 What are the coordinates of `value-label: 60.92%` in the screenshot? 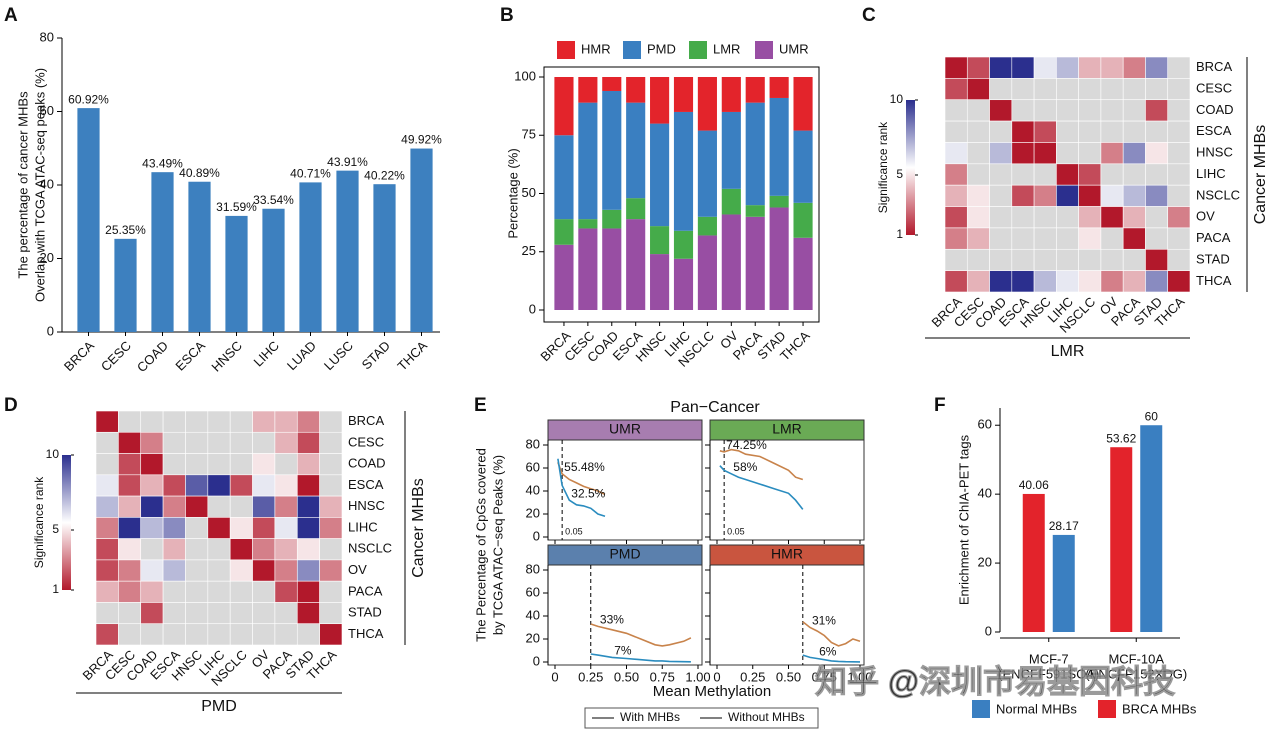 It's located at (88, 99).